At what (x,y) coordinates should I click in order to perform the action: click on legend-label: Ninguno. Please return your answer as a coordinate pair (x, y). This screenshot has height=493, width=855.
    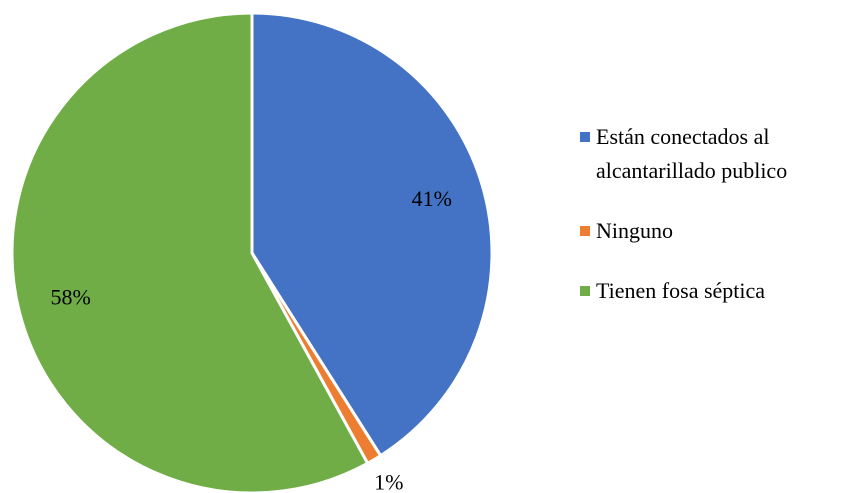
    Looking at the image, I should click on (634, 230).